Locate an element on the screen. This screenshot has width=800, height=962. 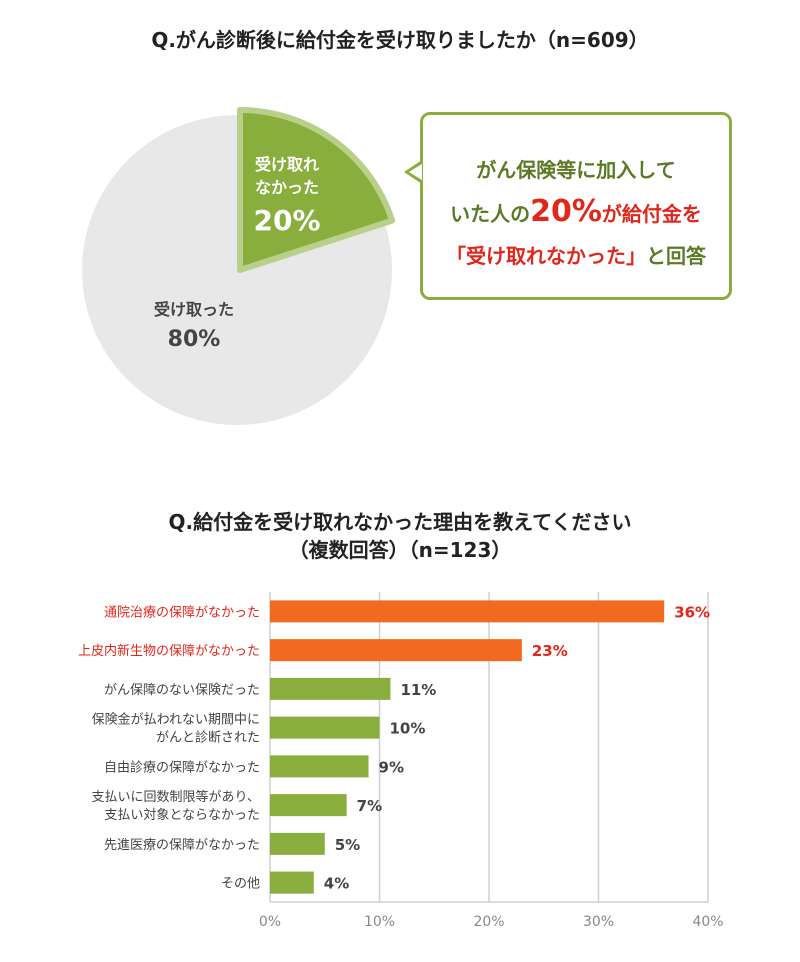
category-label: がん保障のない保険だった is located at coordinates (182, 690).